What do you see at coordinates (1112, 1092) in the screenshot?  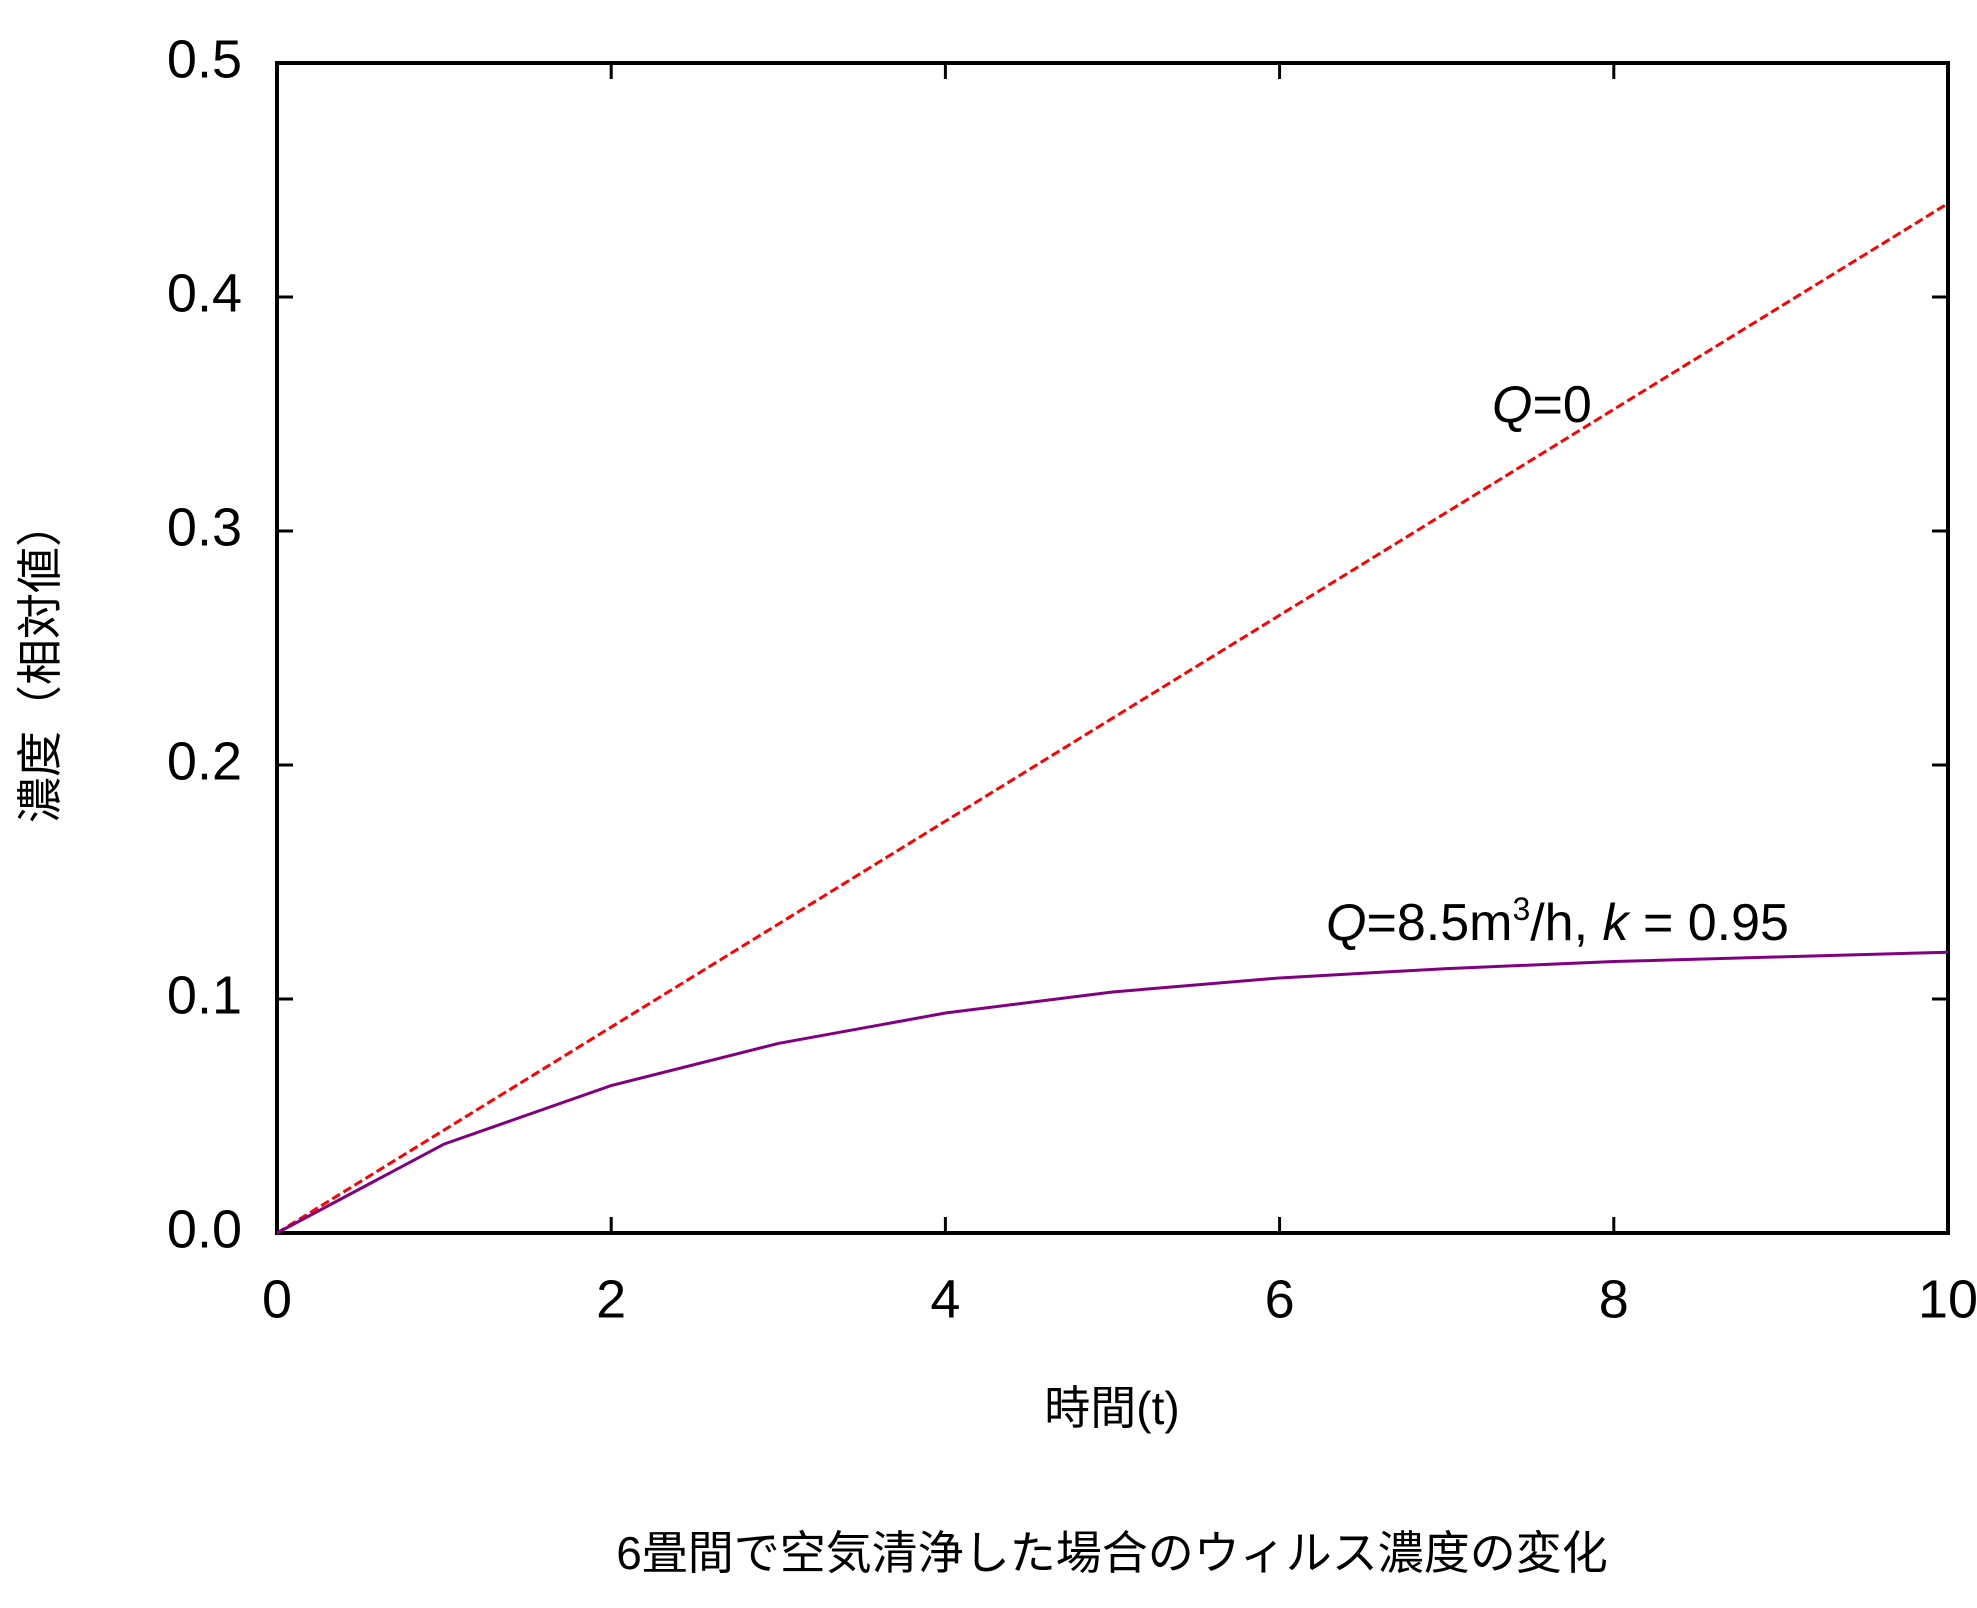 I see `series-line` at bounding box center [1112, 1092].